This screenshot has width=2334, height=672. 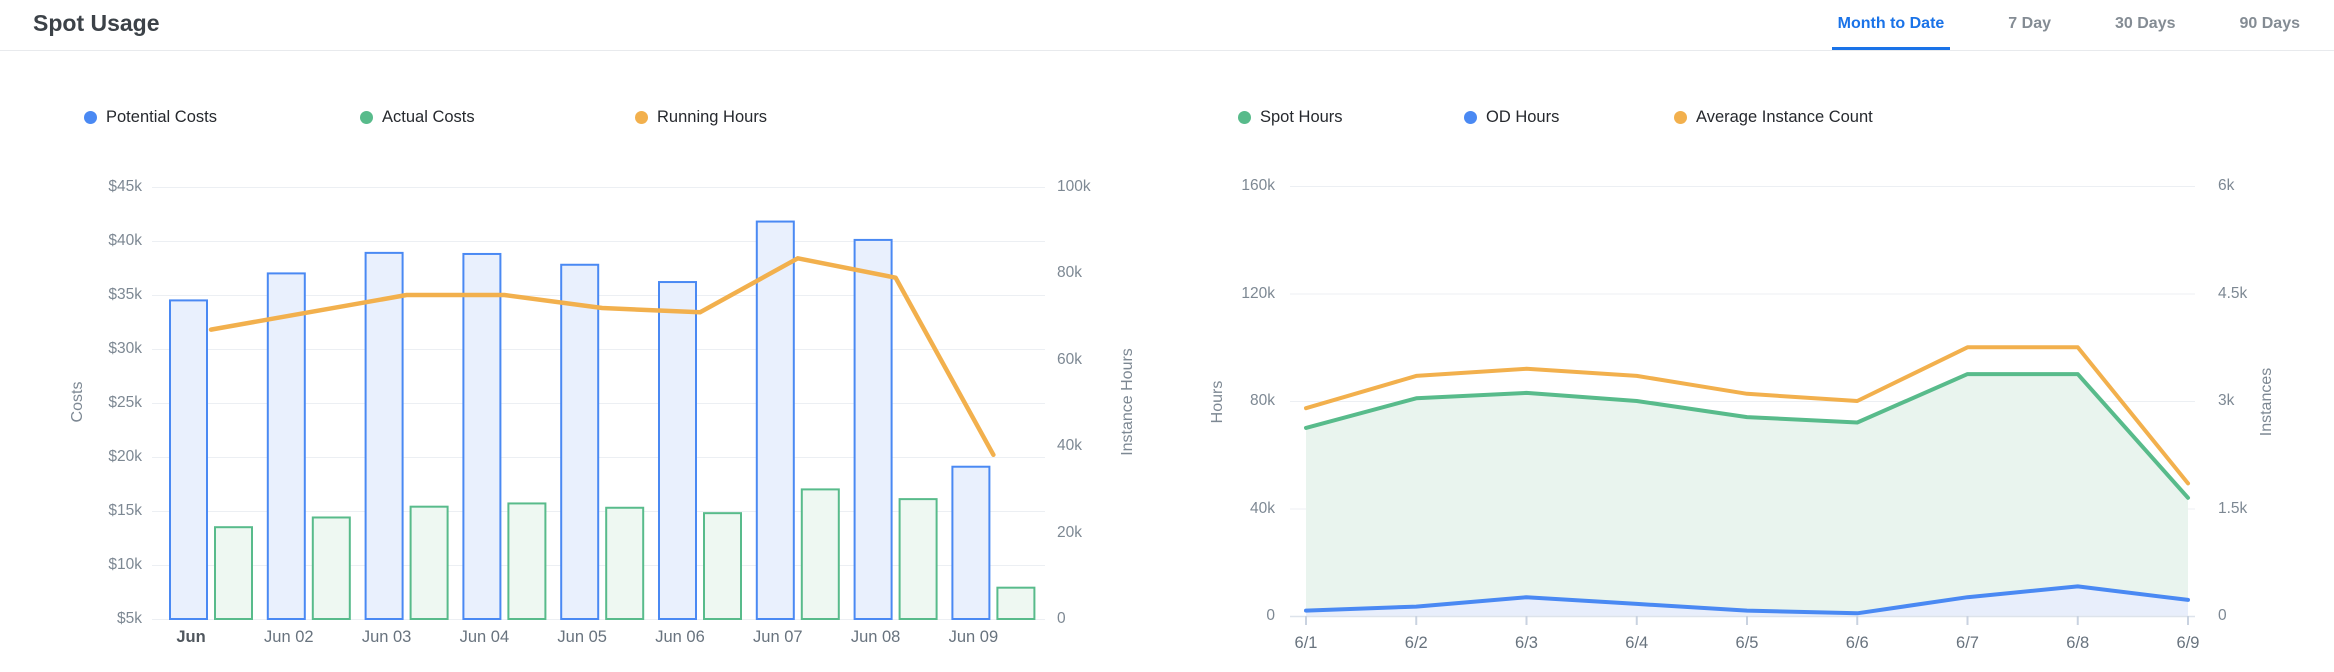 What do you see at coordinates (1258, 185) in the screenshot?
I see `axis-tick-label: 160k` at bounding box center [1258, 185].